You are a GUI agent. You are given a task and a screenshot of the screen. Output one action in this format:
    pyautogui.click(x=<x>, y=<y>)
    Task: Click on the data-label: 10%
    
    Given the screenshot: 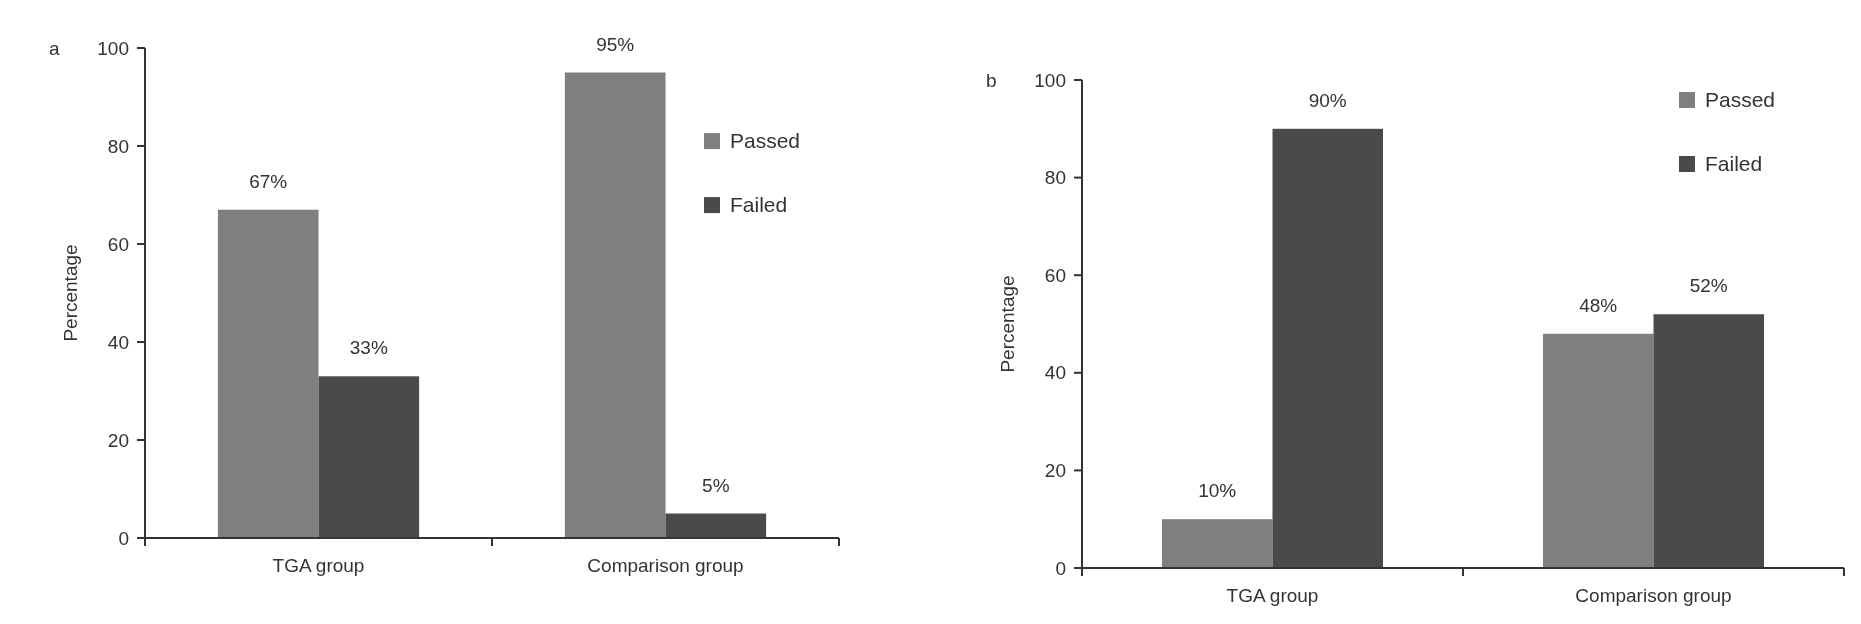 What is the action you would take?
    pyautogui.click(x=1217, y=491)
    